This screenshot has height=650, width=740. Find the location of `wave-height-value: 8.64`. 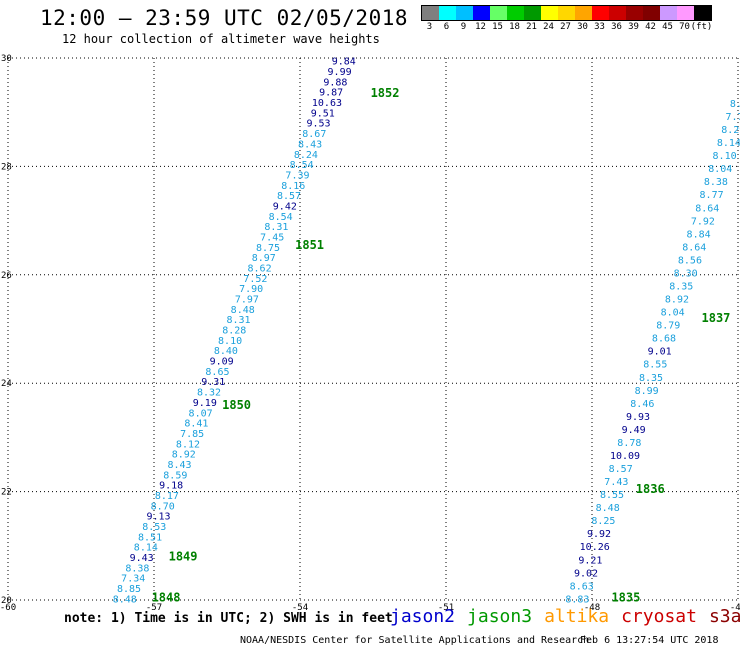

wave-height-value: 8.64 is located at coordinates (707, 208).